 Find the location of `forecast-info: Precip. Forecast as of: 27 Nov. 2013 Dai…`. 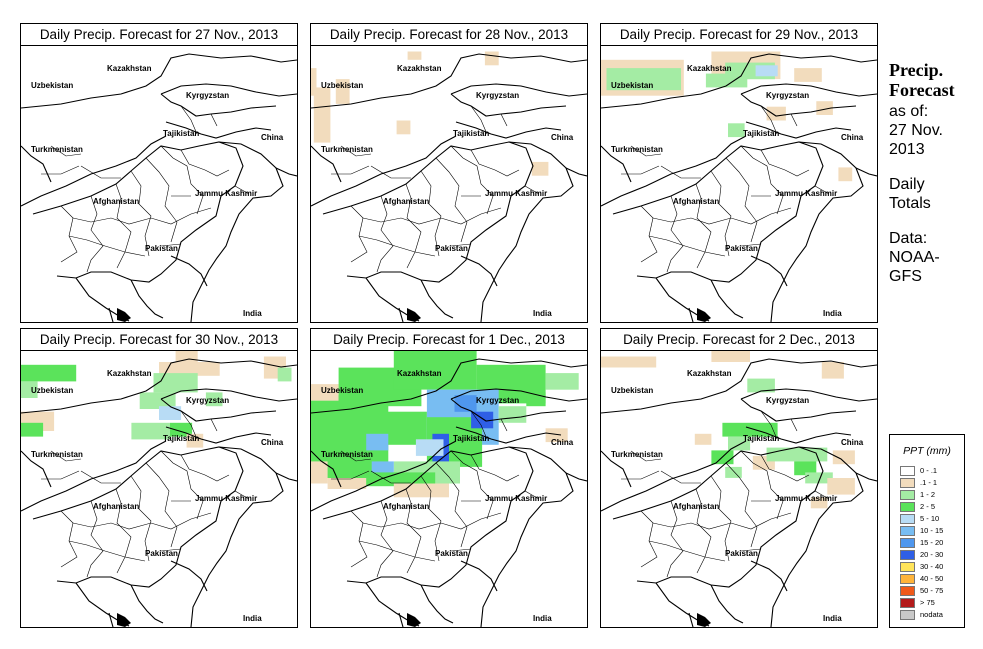

forecast-info: Precip. Forecast as of: 27 Nov. 2013 Dai… is located at coordinates (934, 173).